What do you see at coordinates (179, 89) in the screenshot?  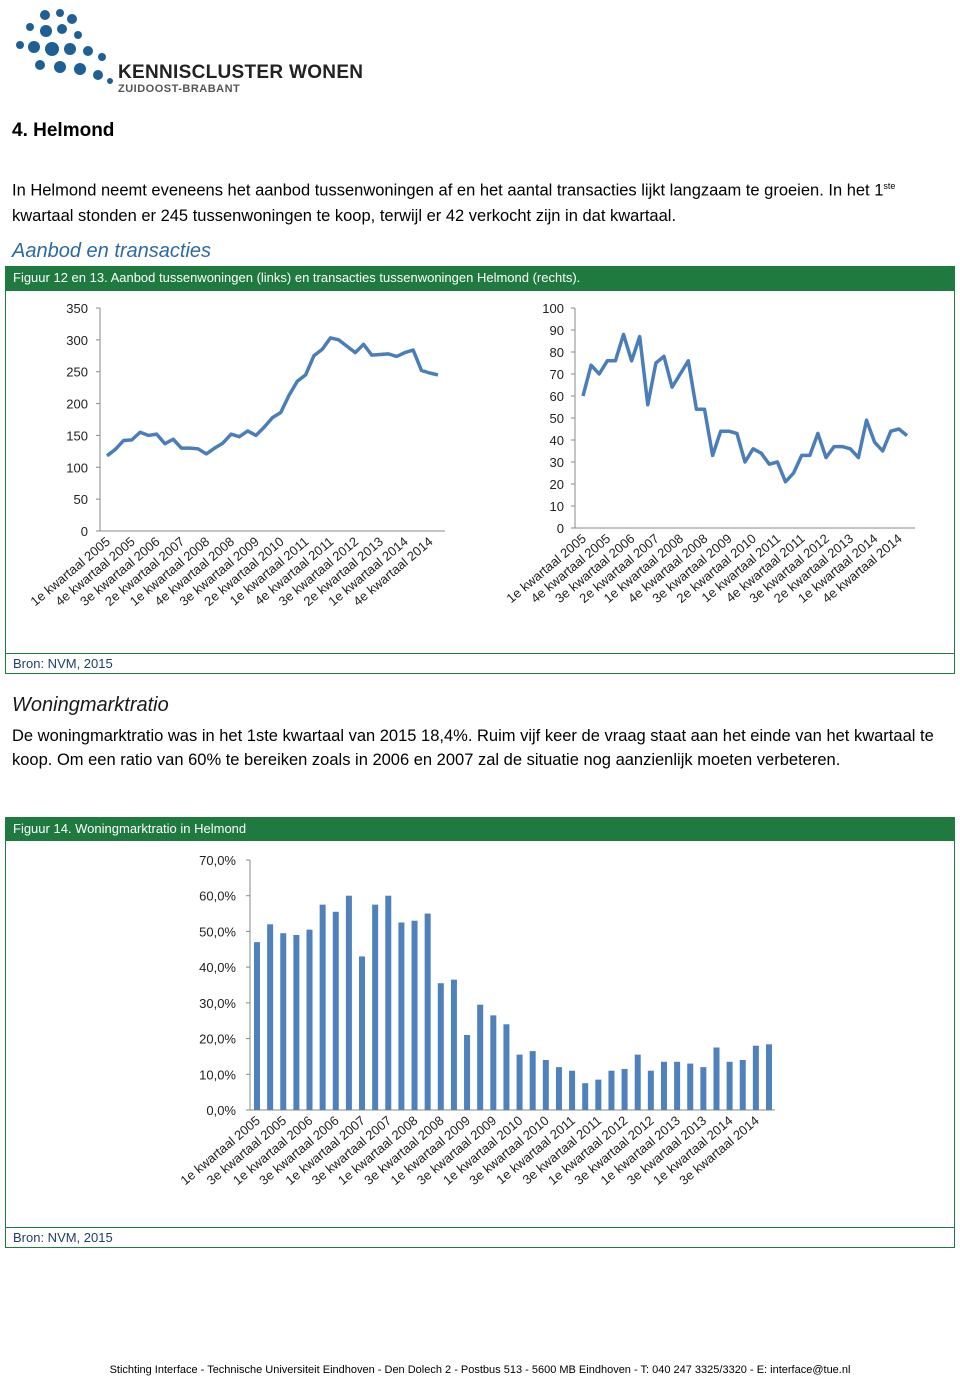 I see `logo-region: ZUIDOOST-BRABANT` at bounding box center [179, 89].